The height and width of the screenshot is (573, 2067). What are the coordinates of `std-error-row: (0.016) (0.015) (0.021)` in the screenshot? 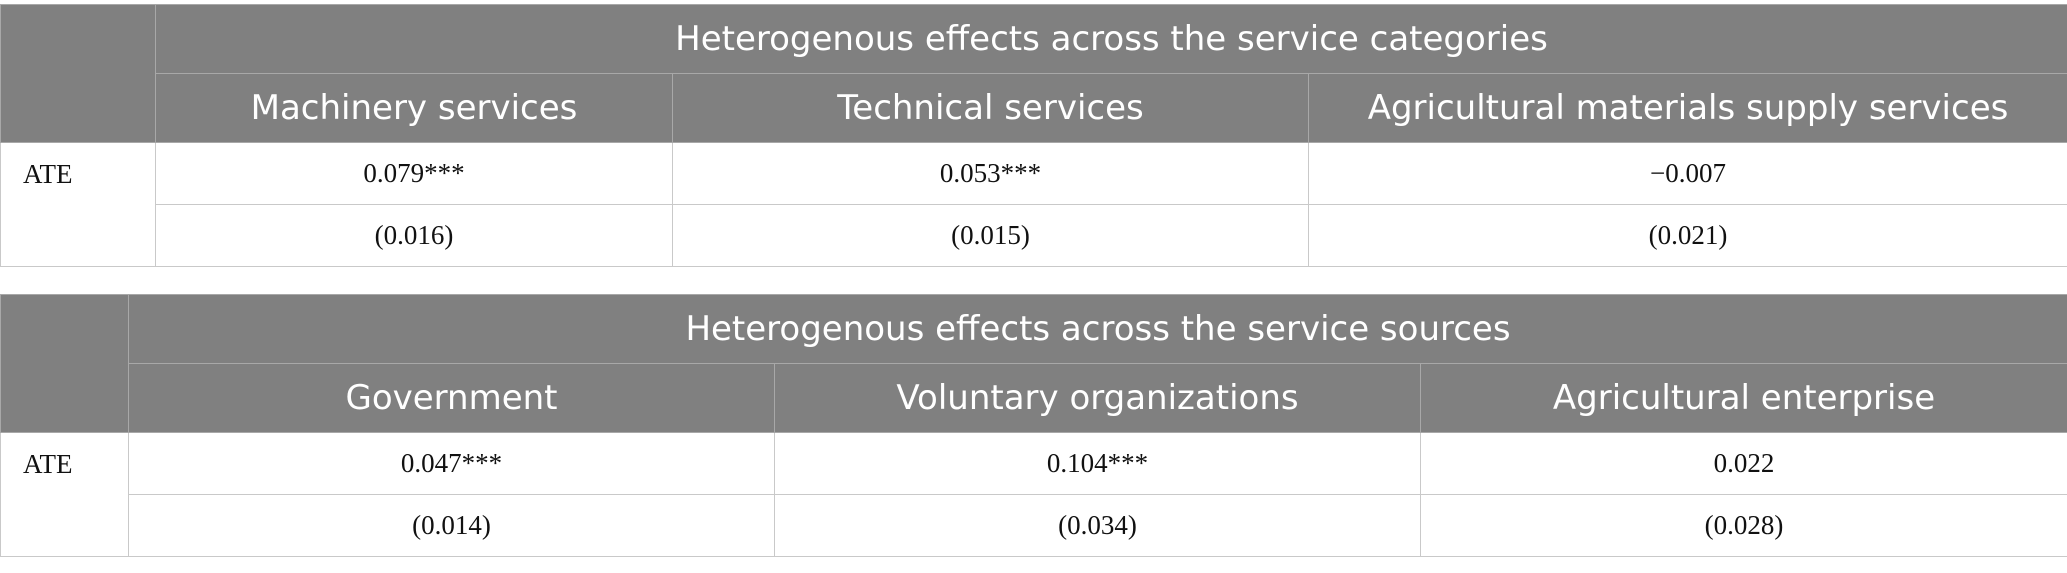 It's located at (1034, 235).